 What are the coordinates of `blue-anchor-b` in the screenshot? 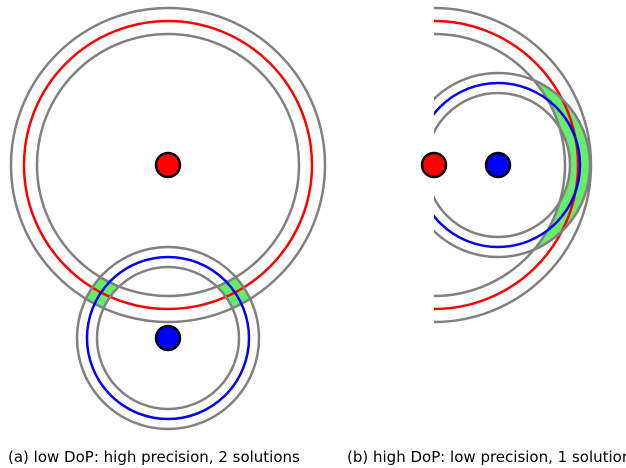 It's located at (498, 165).